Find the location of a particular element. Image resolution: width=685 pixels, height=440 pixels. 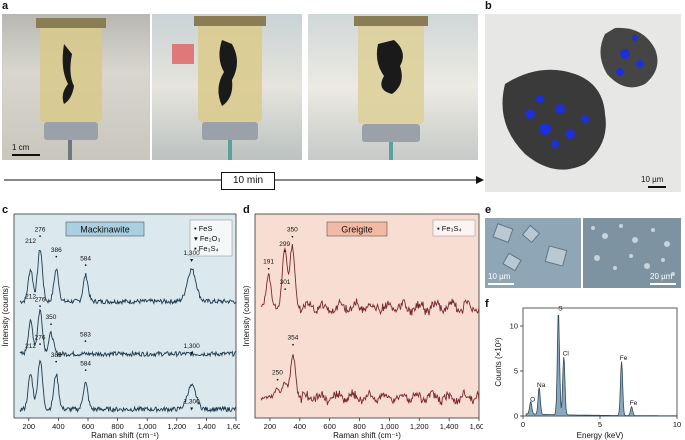

x-tick-label: 10 is located at coordinates (677, 424).